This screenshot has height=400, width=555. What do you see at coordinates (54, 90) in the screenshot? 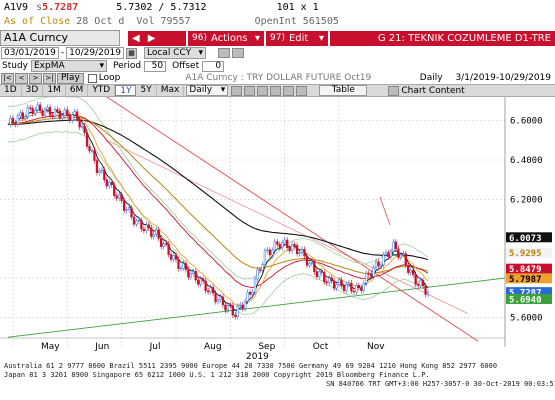
I see `period-tab-1m: 1M` at bounding box center [54, 90].